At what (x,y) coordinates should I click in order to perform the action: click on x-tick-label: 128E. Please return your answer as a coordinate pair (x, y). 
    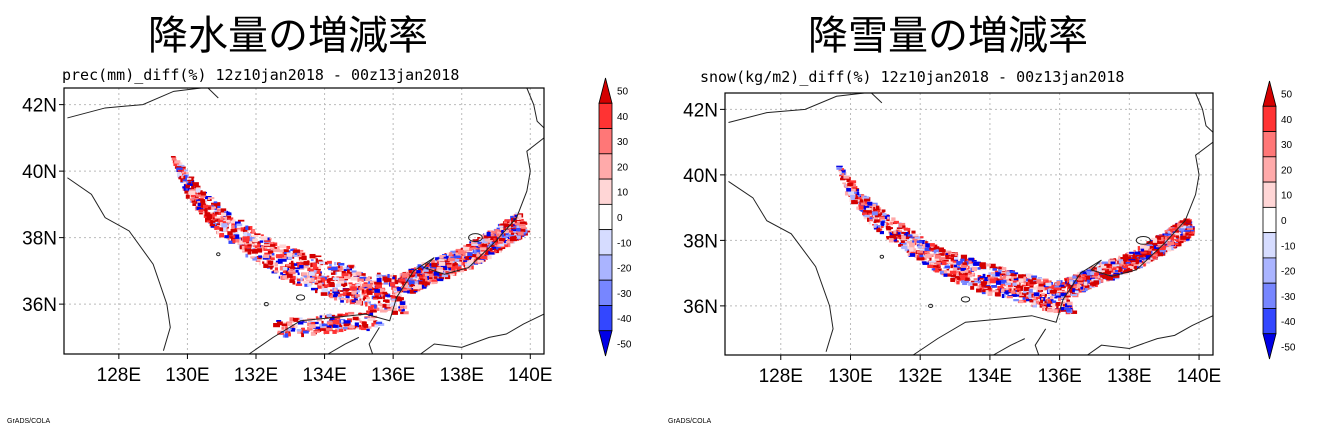
    Looking at the image, I should click on (119, 375).